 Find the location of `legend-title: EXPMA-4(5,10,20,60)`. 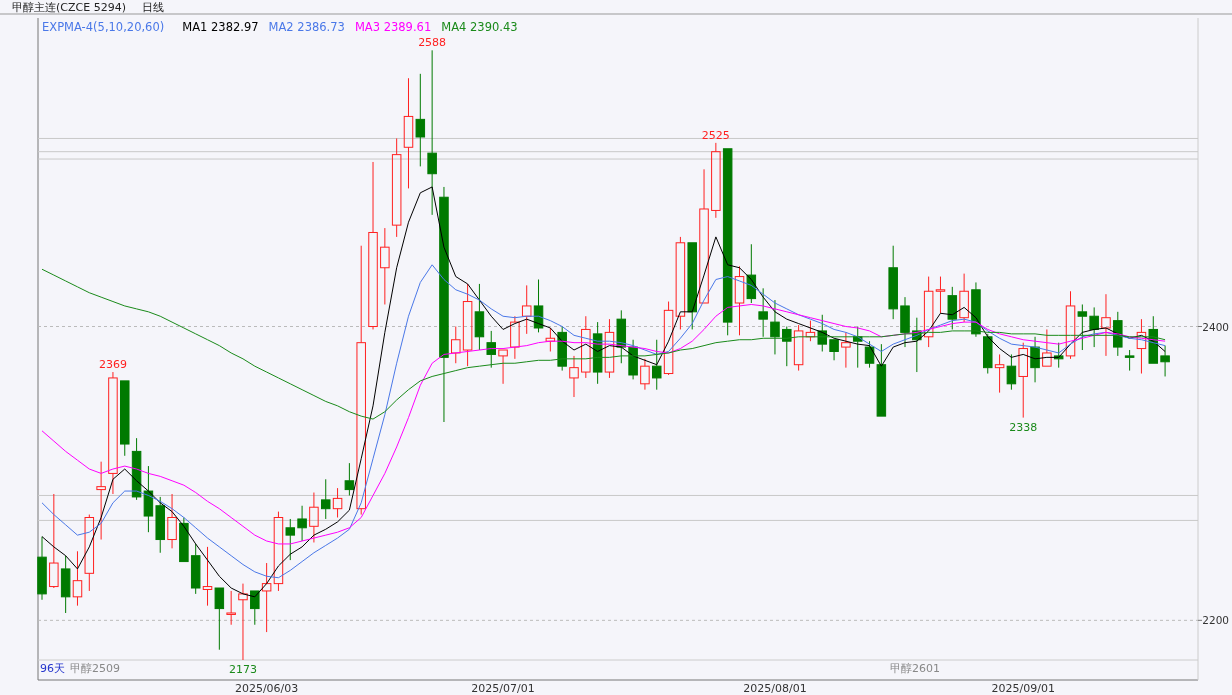

legend-title: EXPMA-4(5,10,20,60) is located at coordinates (103, 27).